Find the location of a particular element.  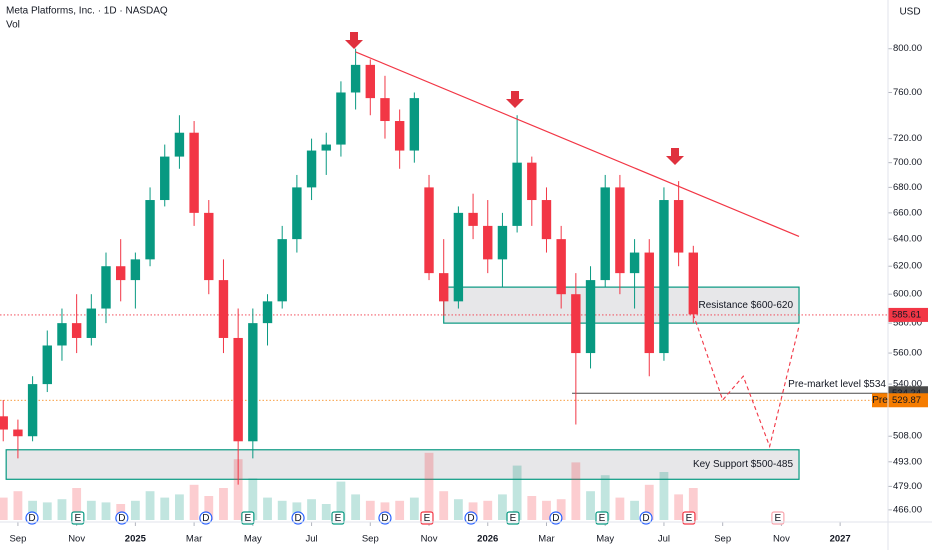

y-tick-label: 760.00 is located at coordinates (907, 92).